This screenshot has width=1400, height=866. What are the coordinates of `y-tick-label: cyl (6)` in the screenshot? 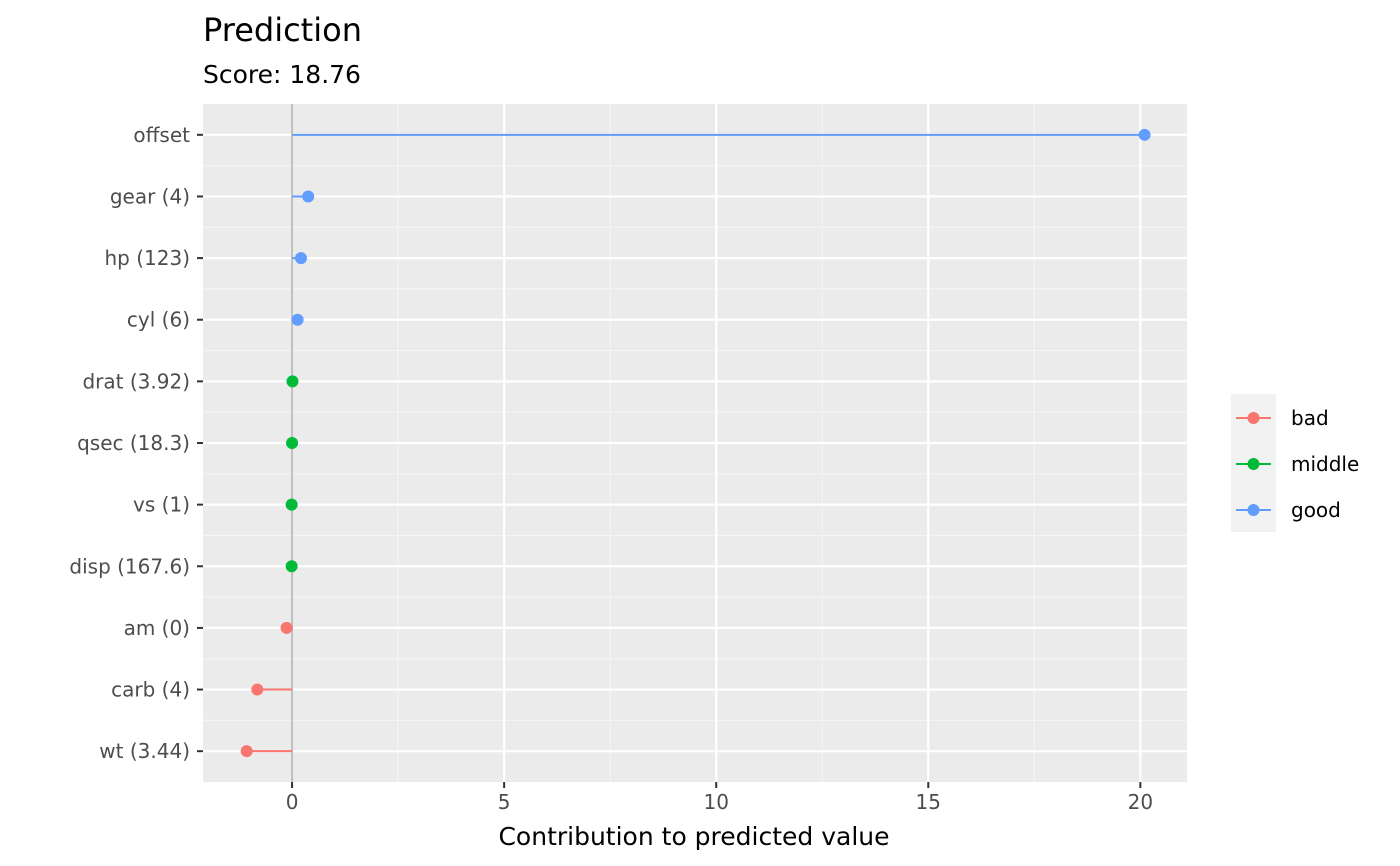 It's located at (158, 320).